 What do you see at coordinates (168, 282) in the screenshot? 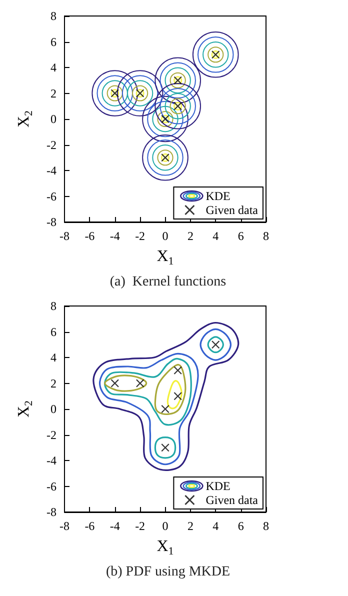
I see `text: (a) Kernel functions` at bounding box center [168, 282].